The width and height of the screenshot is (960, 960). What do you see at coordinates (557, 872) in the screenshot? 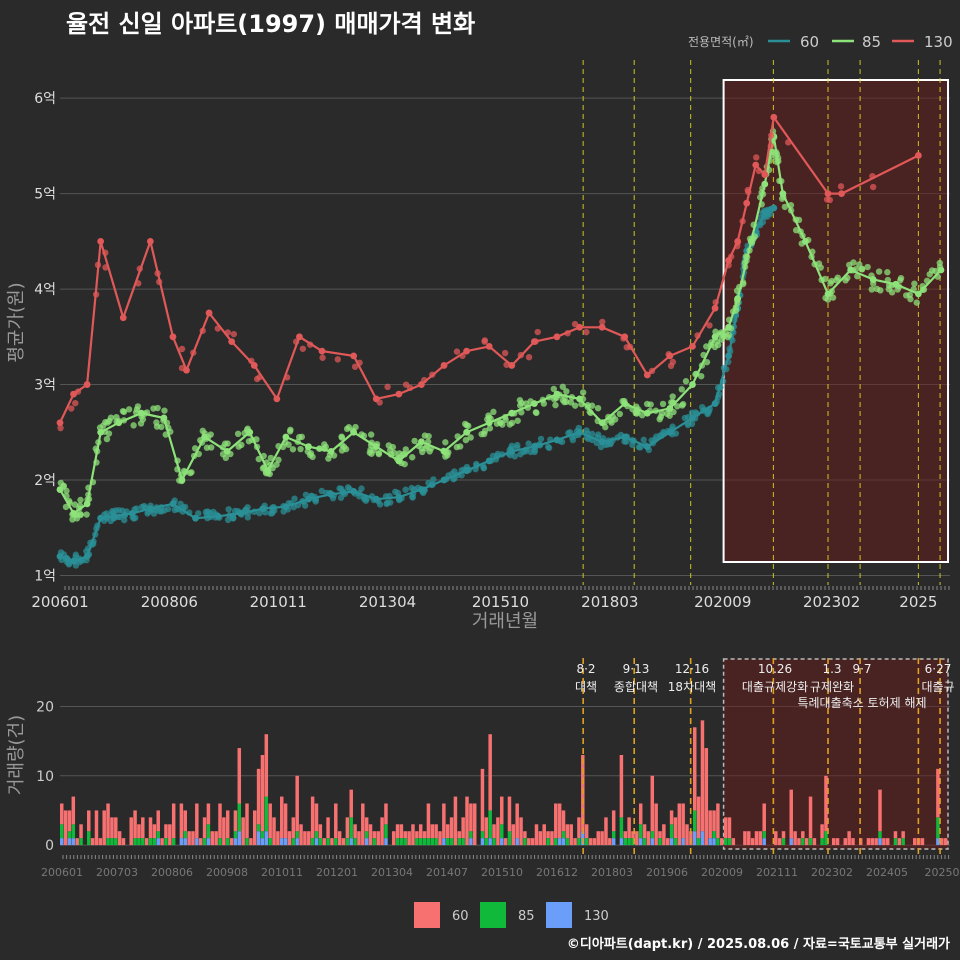
I see `x-tick-label: 201612` at bounding box center [557, 872].